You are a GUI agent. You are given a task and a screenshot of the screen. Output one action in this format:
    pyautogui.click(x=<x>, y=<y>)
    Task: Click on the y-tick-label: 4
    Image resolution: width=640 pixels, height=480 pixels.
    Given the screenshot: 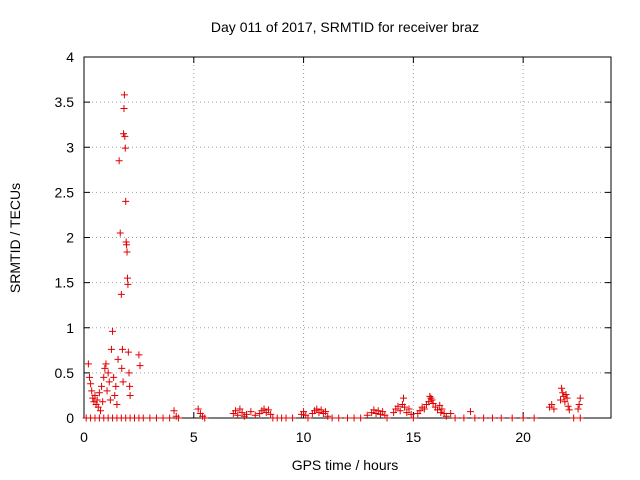 What is the action you would take?
    pyautogui.click(x=70, y=57)
    